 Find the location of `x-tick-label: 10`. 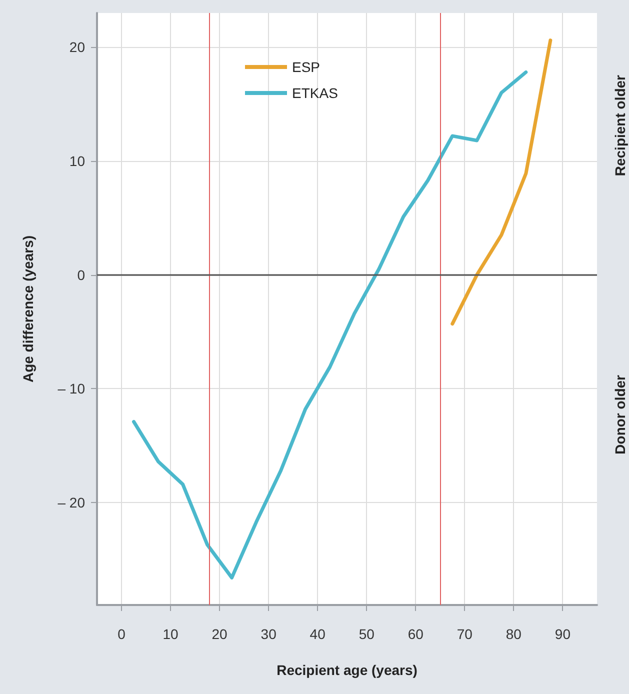

x-tick-label: 10 is located at coordinates (170, 634).